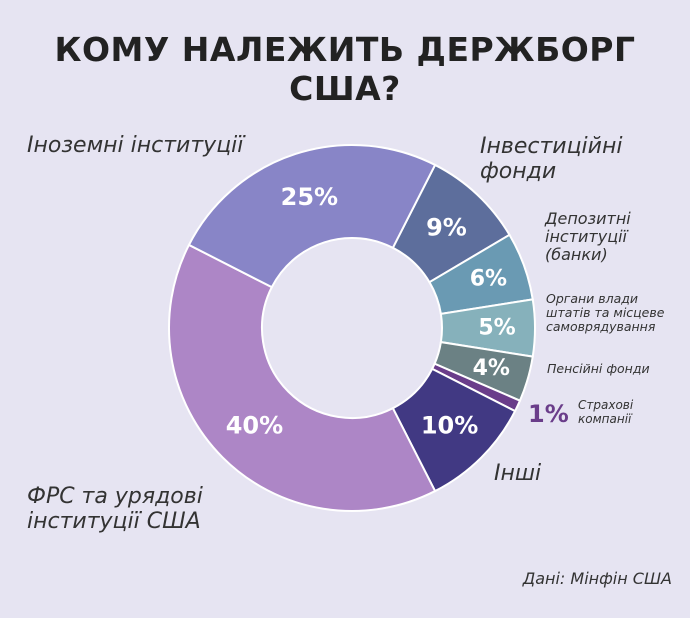 Image resolution: width=690 pixels, height=618 pixels. I want to click on label-deposit: Депозитні інституції (банки), so click(588, 237).